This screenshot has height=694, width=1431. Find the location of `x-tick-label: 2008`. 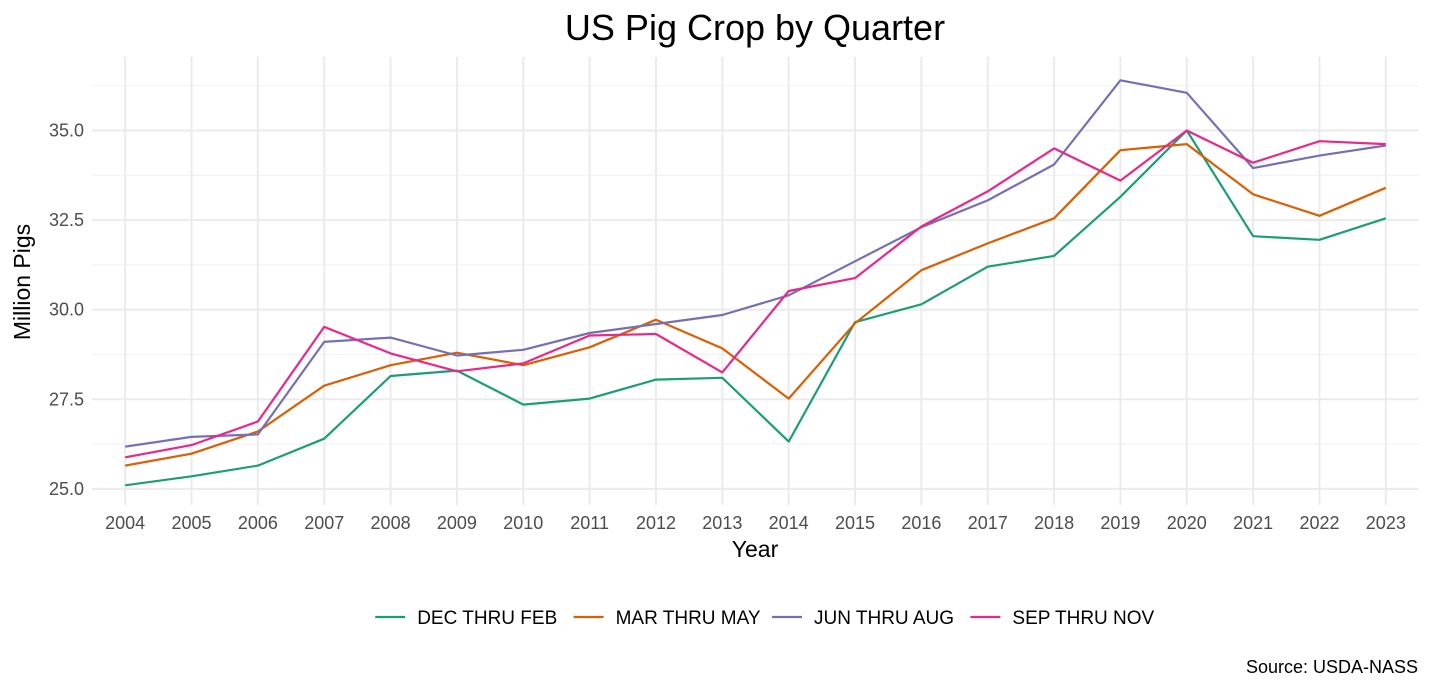

x-tick-label: 2008 is located at coordinates (391, 523).